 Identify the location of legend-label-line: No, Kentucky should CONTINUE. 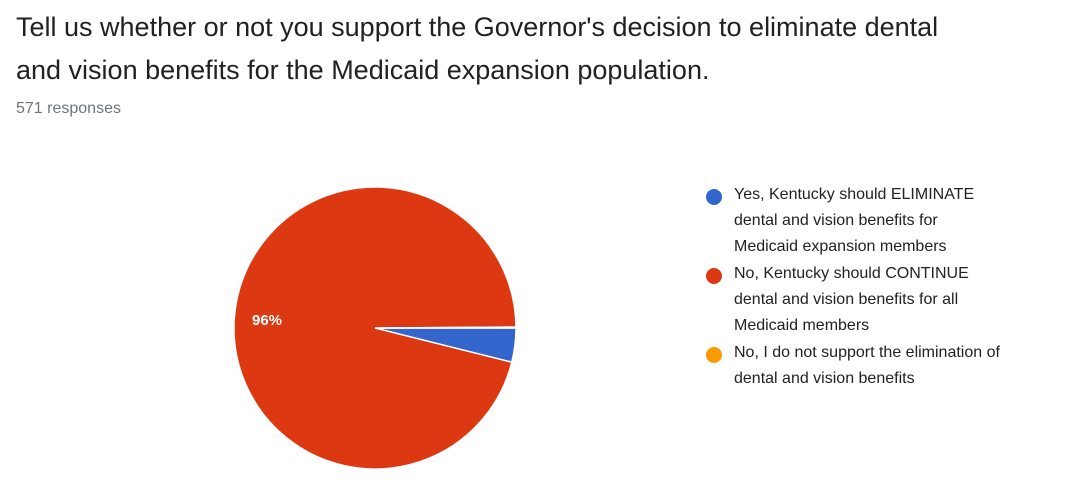
(851, 273).